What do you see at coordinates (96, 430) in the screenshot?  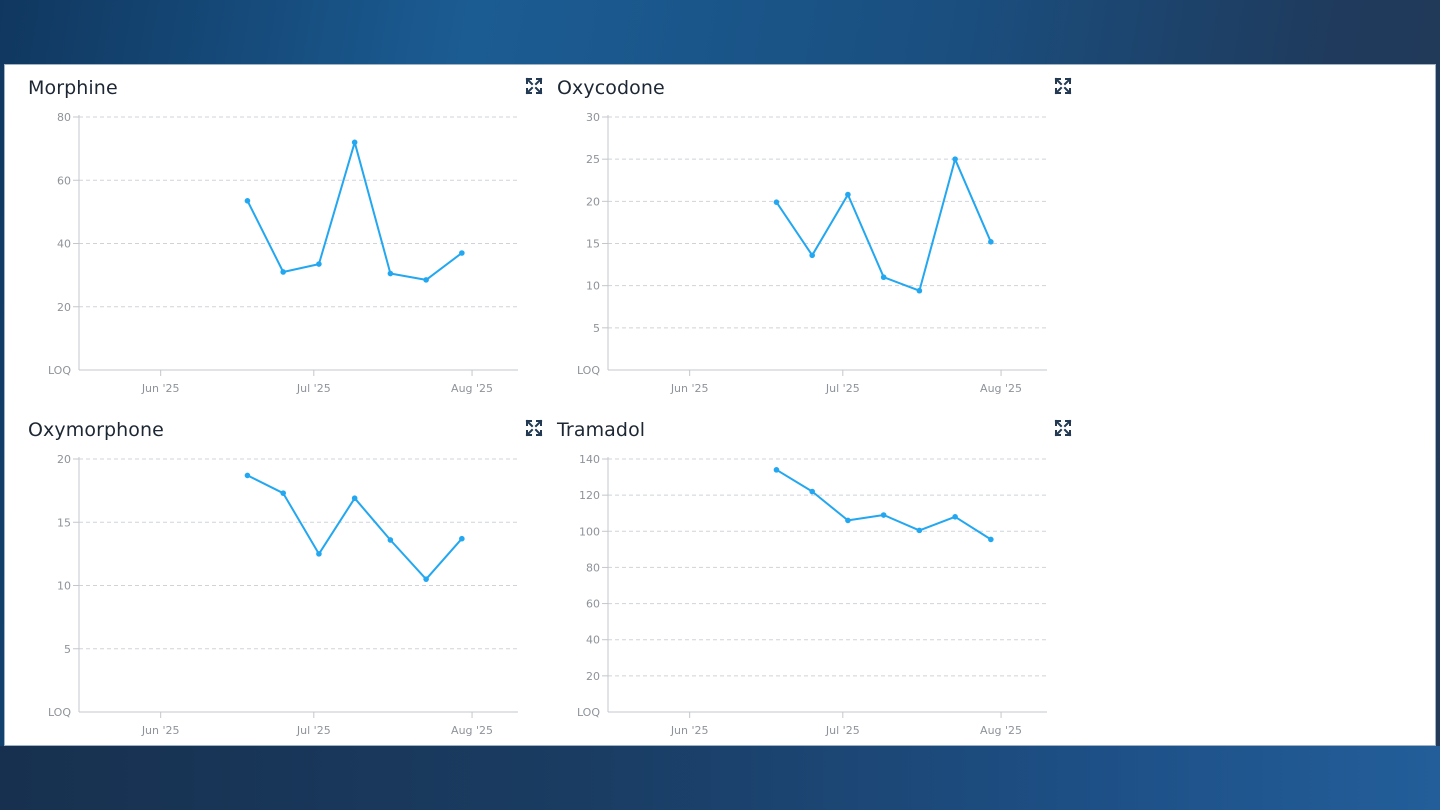 I see `chart-title: Oxymorphone` at bounding box center [96, 430].